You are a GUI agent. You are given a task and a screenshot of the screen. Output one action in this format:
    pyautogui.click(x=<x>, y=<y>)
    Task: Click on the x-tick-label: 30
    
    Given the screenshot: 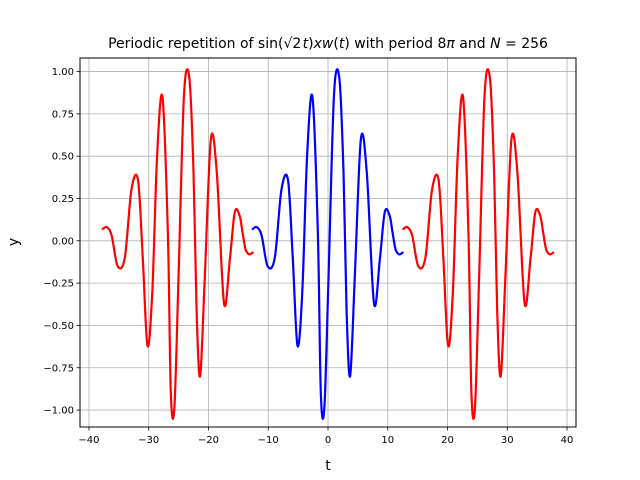 What is the action you would take?
    pyautogui.click(x=507, y=440)
    